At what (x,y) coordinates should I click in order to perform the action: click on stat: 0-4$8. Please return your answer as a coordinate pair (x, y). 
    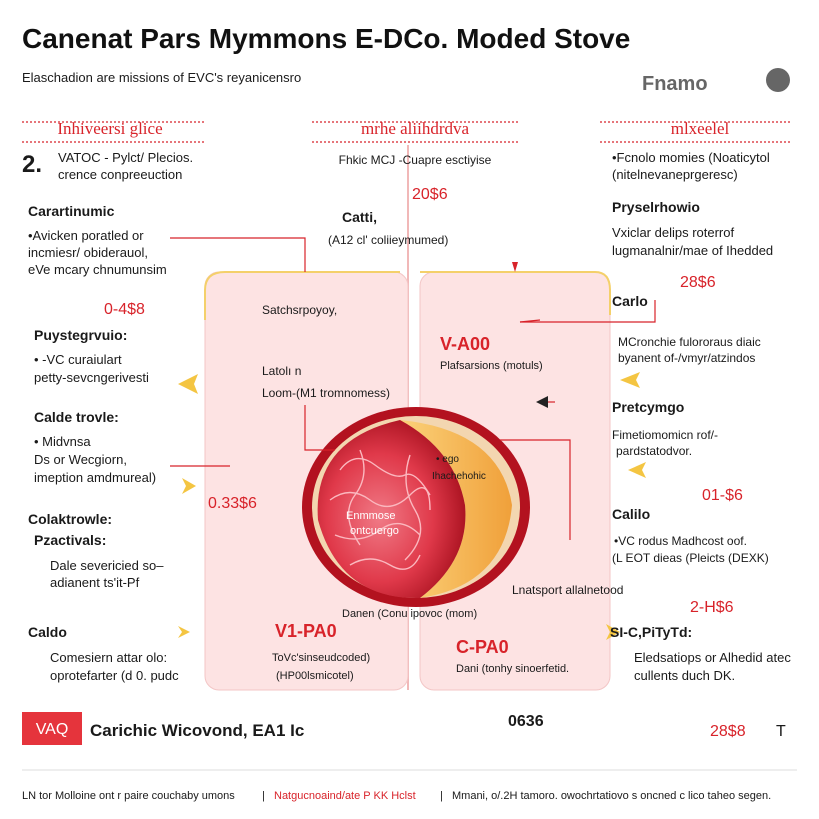
    Looking at the image, I should click on (124, 309).